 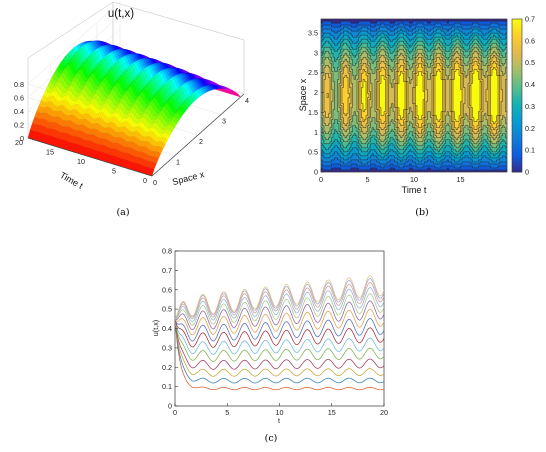 What do you see at coordinates (19, 125) in the screenshot?
I see `panel-a-z-tick-label: 0.2` at bounding box center [19, 125].